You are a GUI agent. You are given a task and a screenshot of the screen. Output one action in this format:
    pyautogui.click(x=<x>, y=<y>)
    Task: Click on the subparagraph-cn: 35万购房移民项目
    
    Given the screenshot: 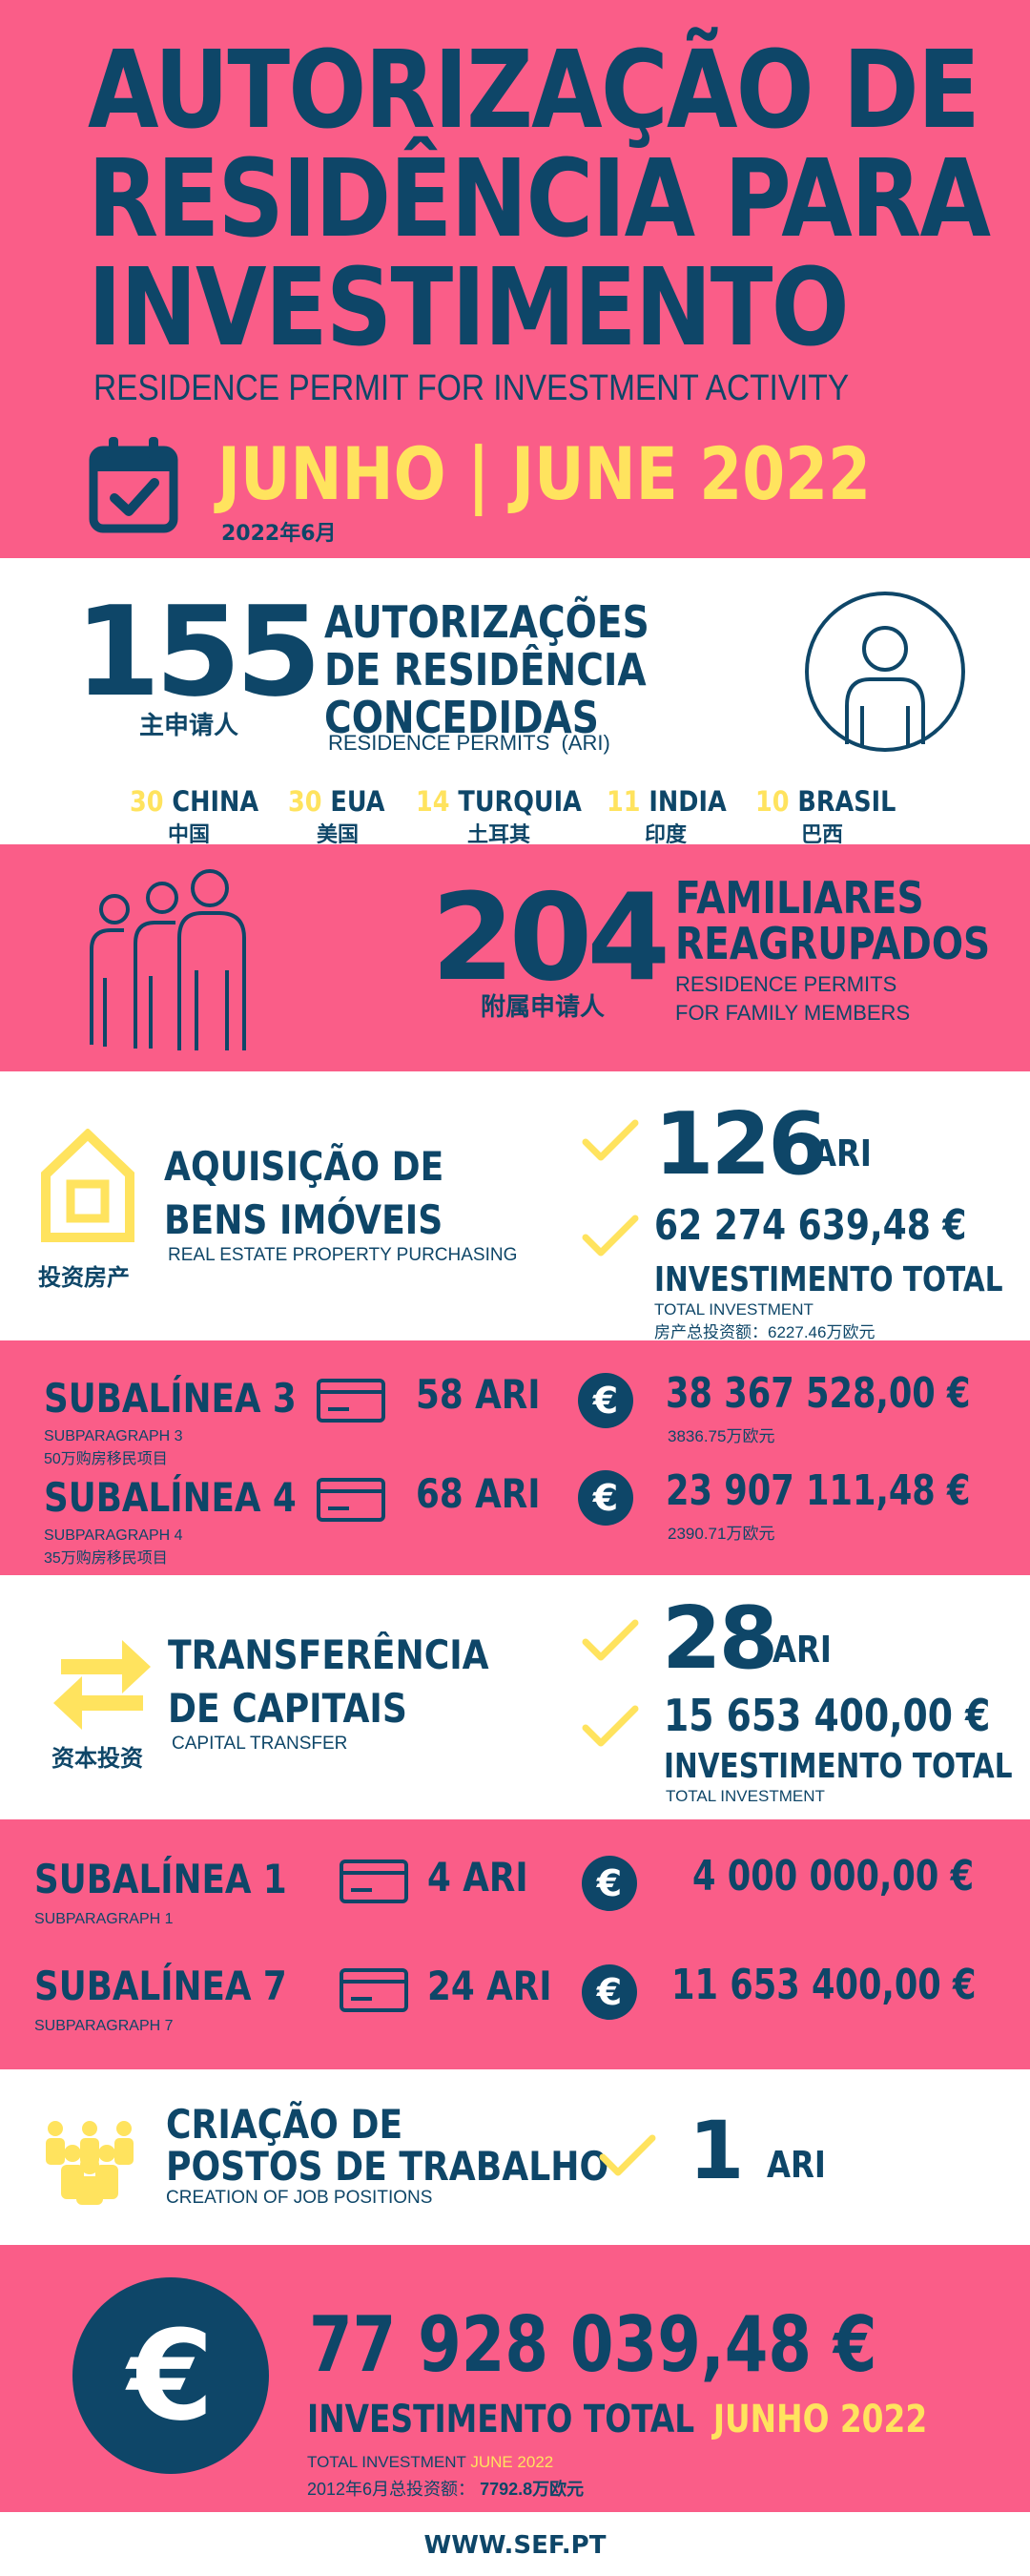 What is the action you would take?
    pyautogui.click(x=106, y=1558)
    